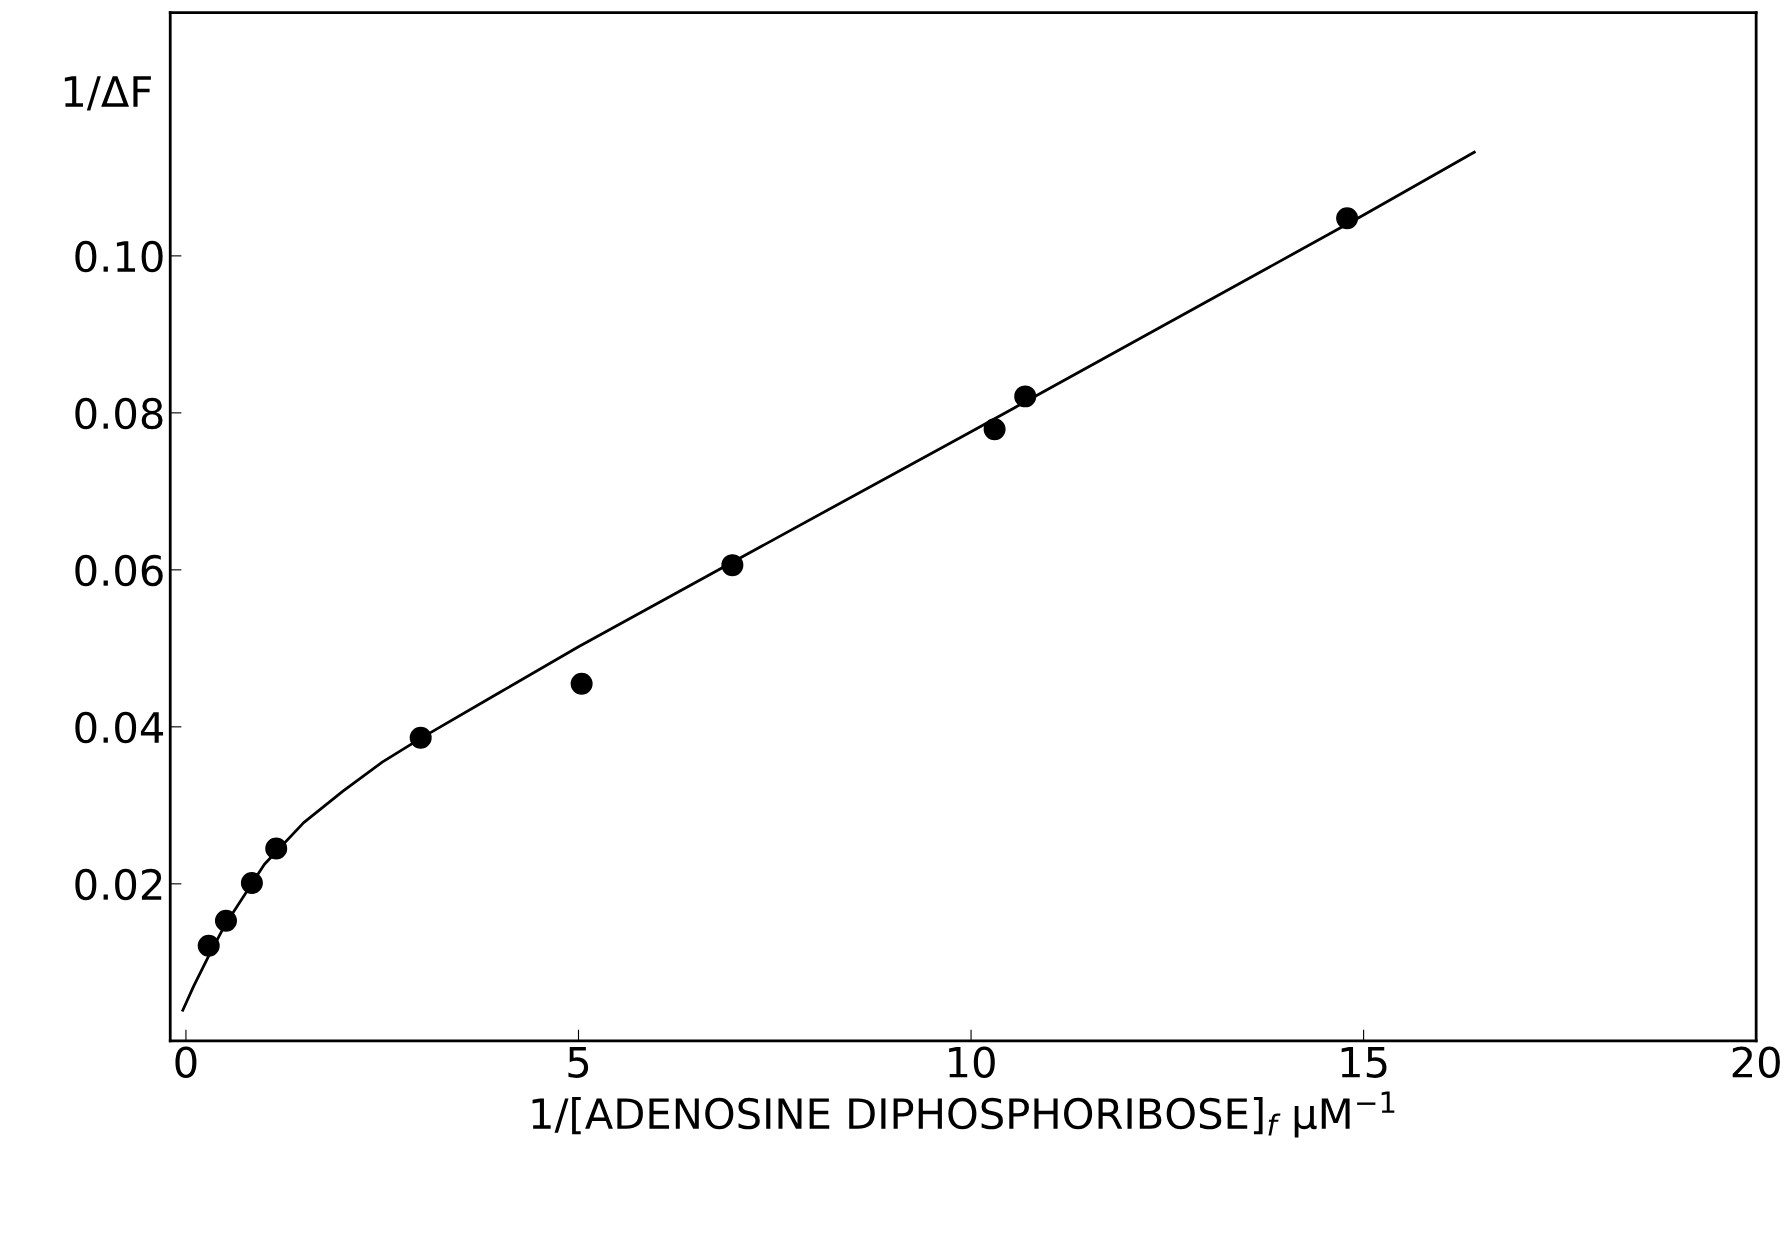 This screenshot has width=1792, height=1254. Describe the element at coordinates (972, 1062) in the screenshot. I see `x-tick-label: 10` at that location.